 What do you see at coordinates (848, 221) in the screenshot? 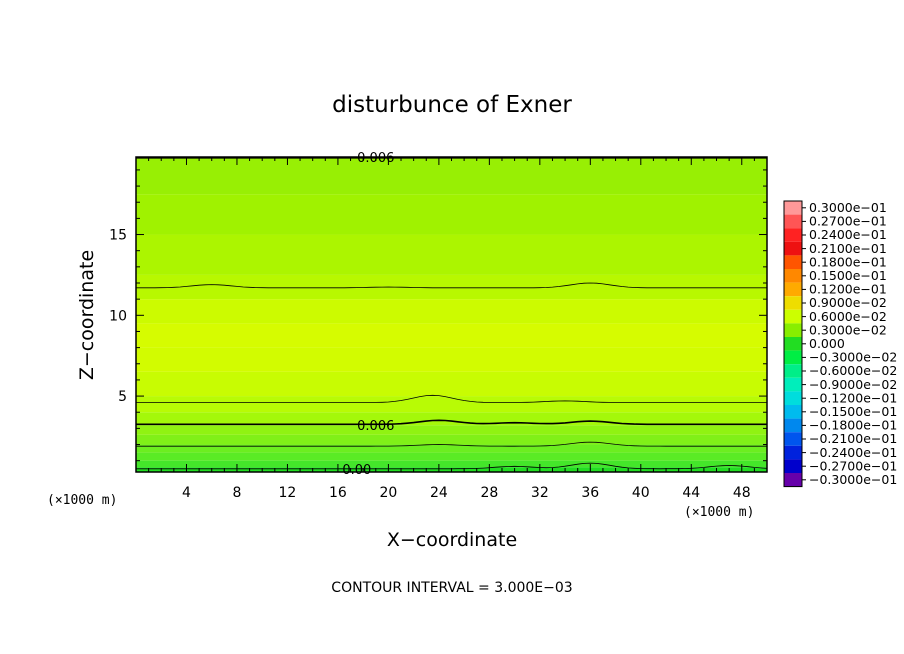
I see `colorbar-label-1: 0.2700e−01` at bounding box center [848, 221].